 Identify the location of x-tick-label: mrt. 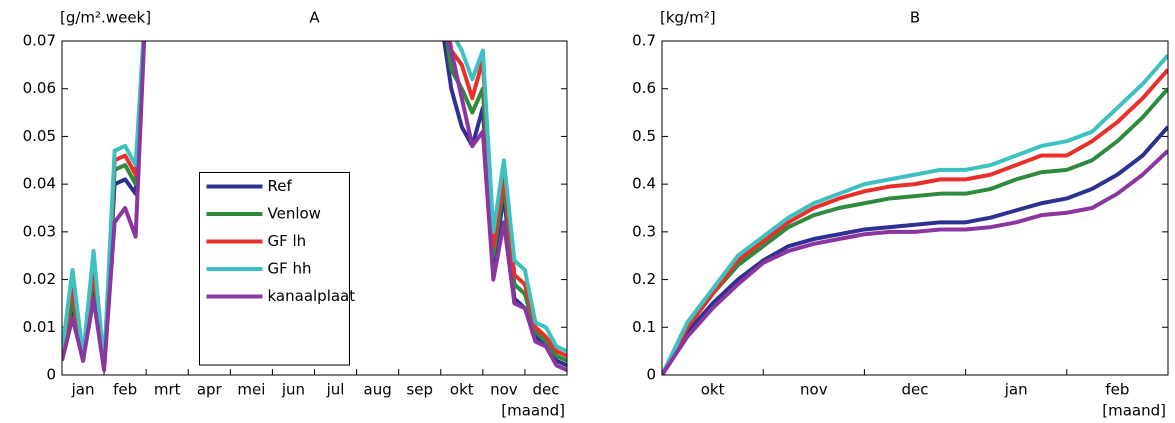
(167, 390).